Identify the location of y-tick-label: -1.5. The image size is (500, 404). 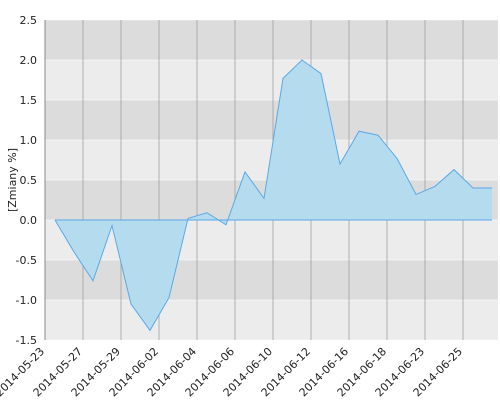
(26, 340).